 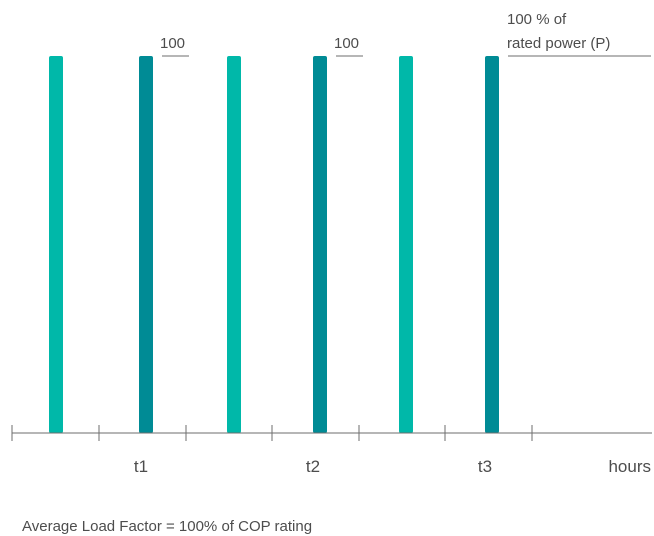 I want to click on bar-t1-b, so click(x=146, y=244).